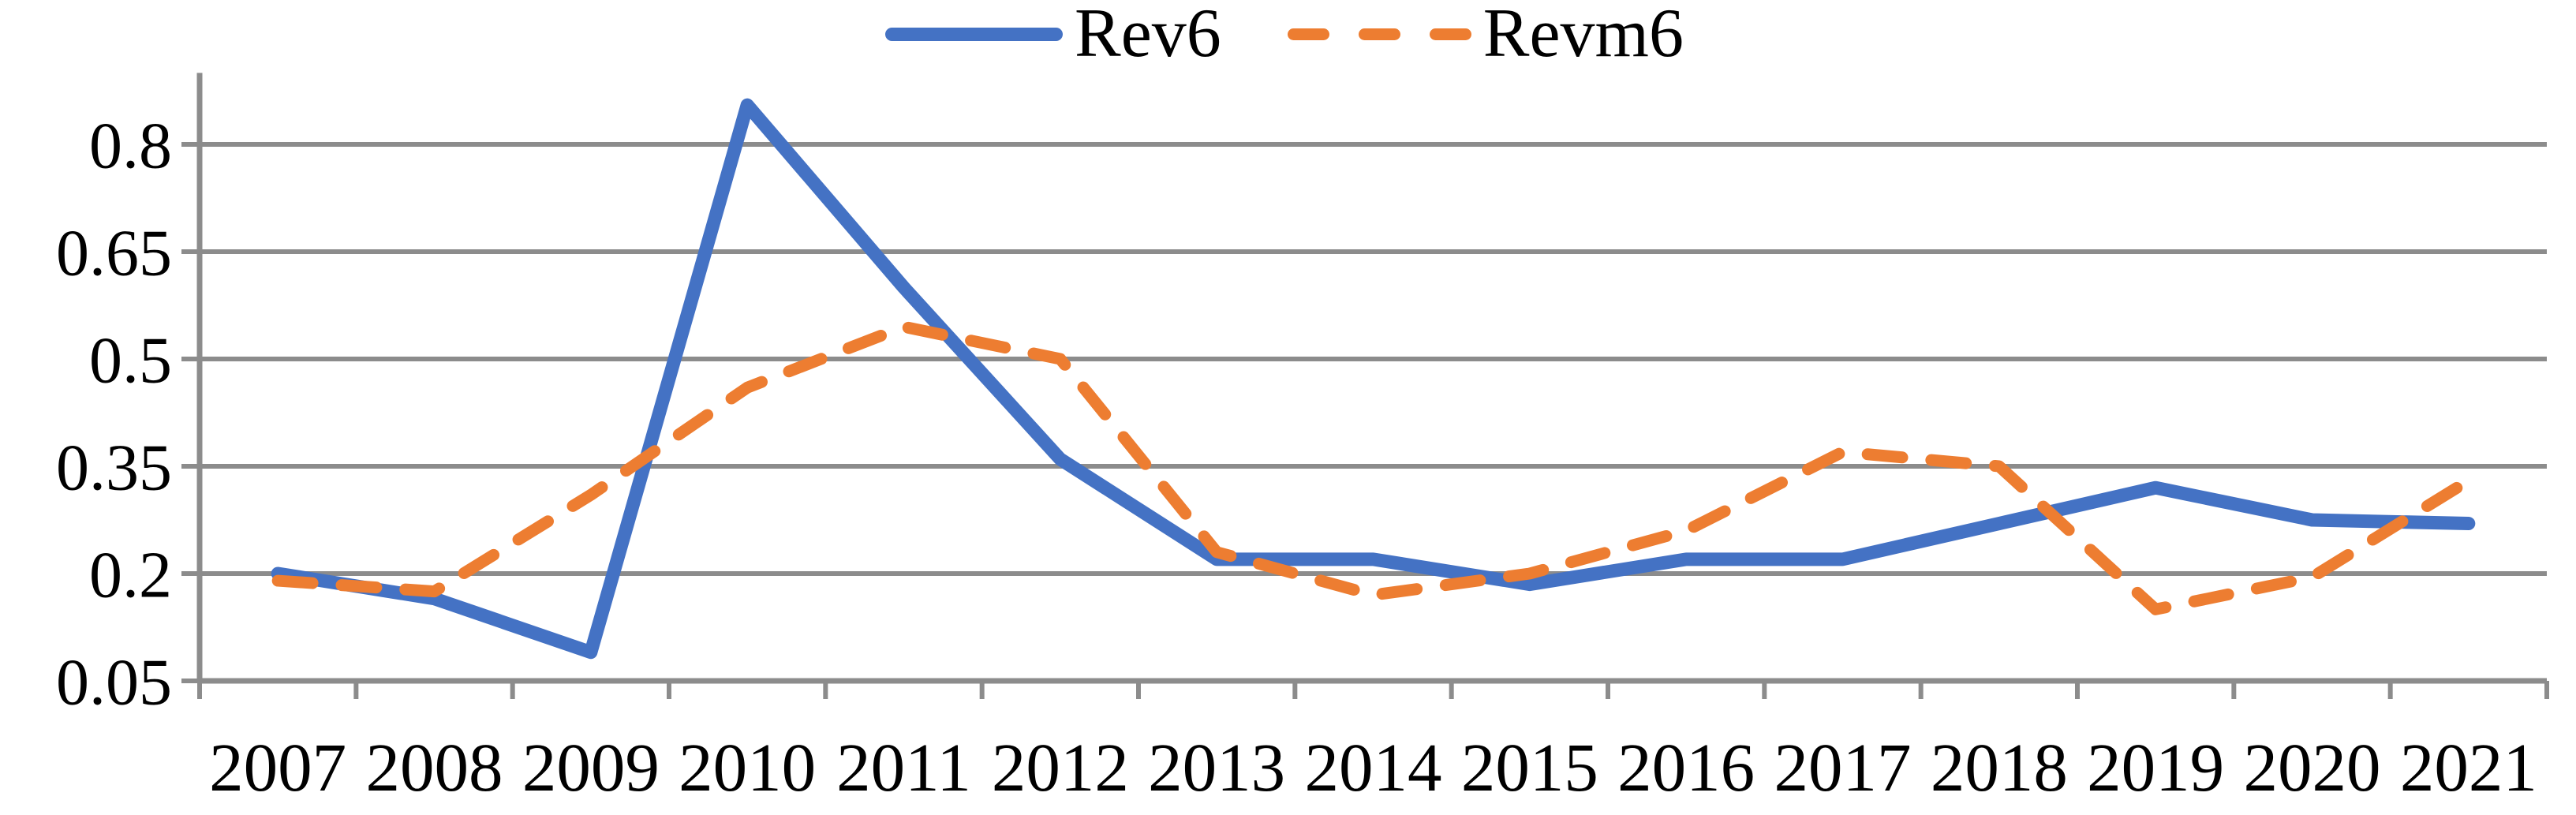  I want to click on x-tick-label: 2010, so click(747, 767).